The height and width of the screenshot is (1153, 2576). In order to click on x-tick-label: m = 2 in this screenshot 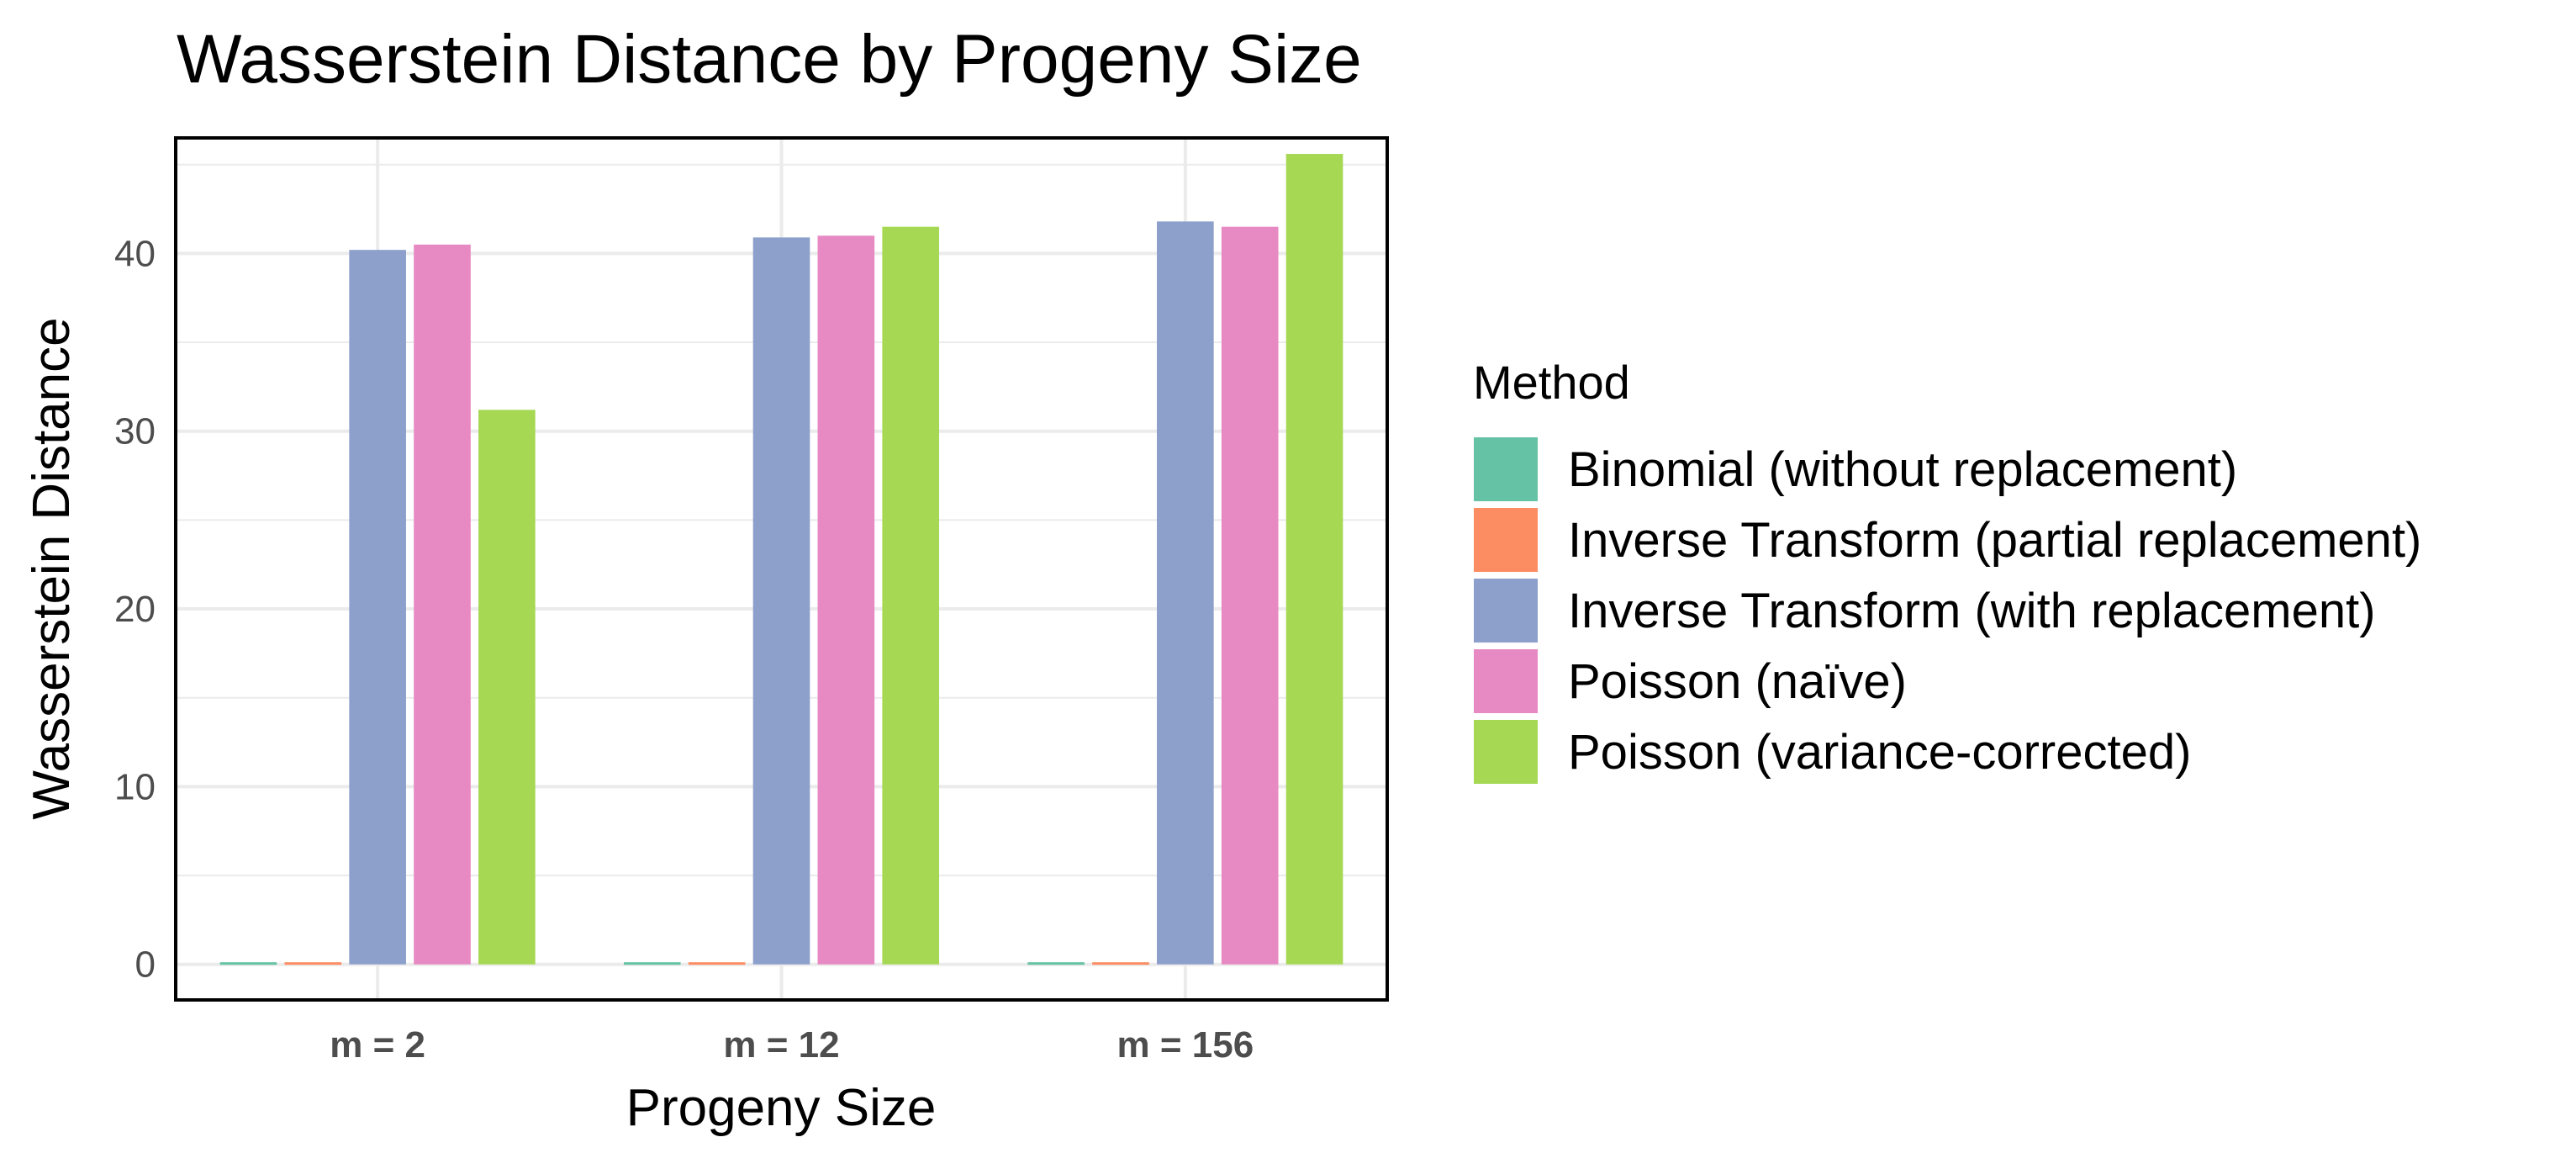, I will do `click(377, 1045)`.